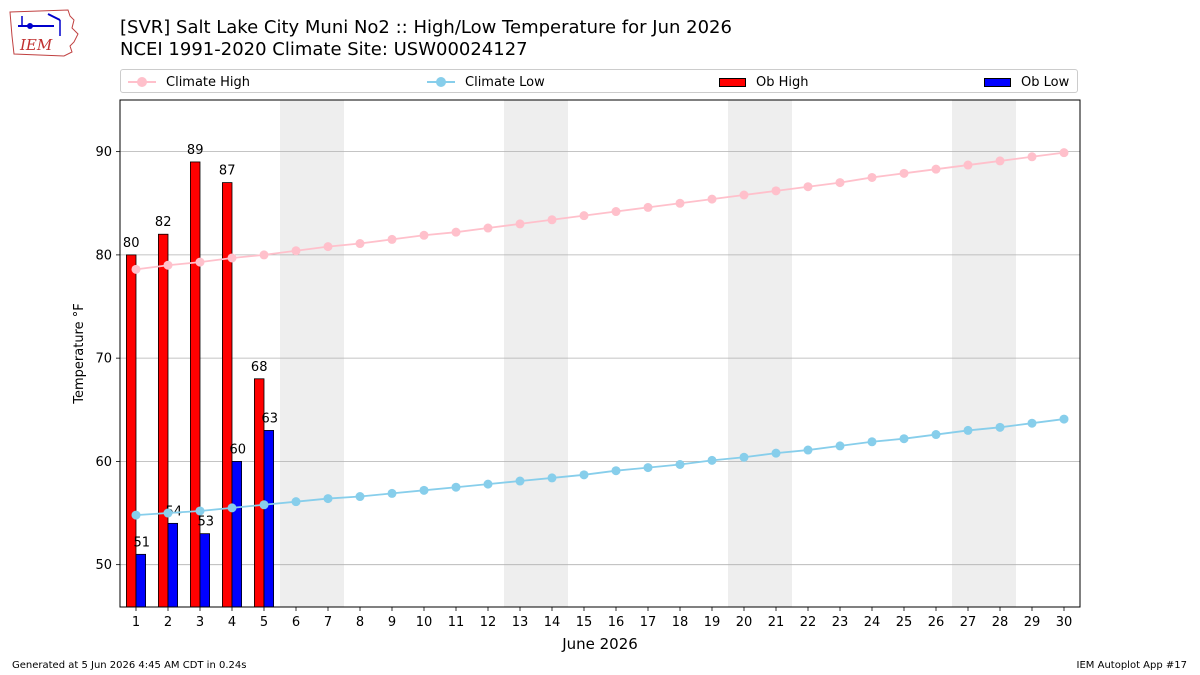 The image size is (1200, 675). What do you see at coordinates (732, 82) in the screenshot?
I see `ob-high-swatch` at bounding box center [732, 82].